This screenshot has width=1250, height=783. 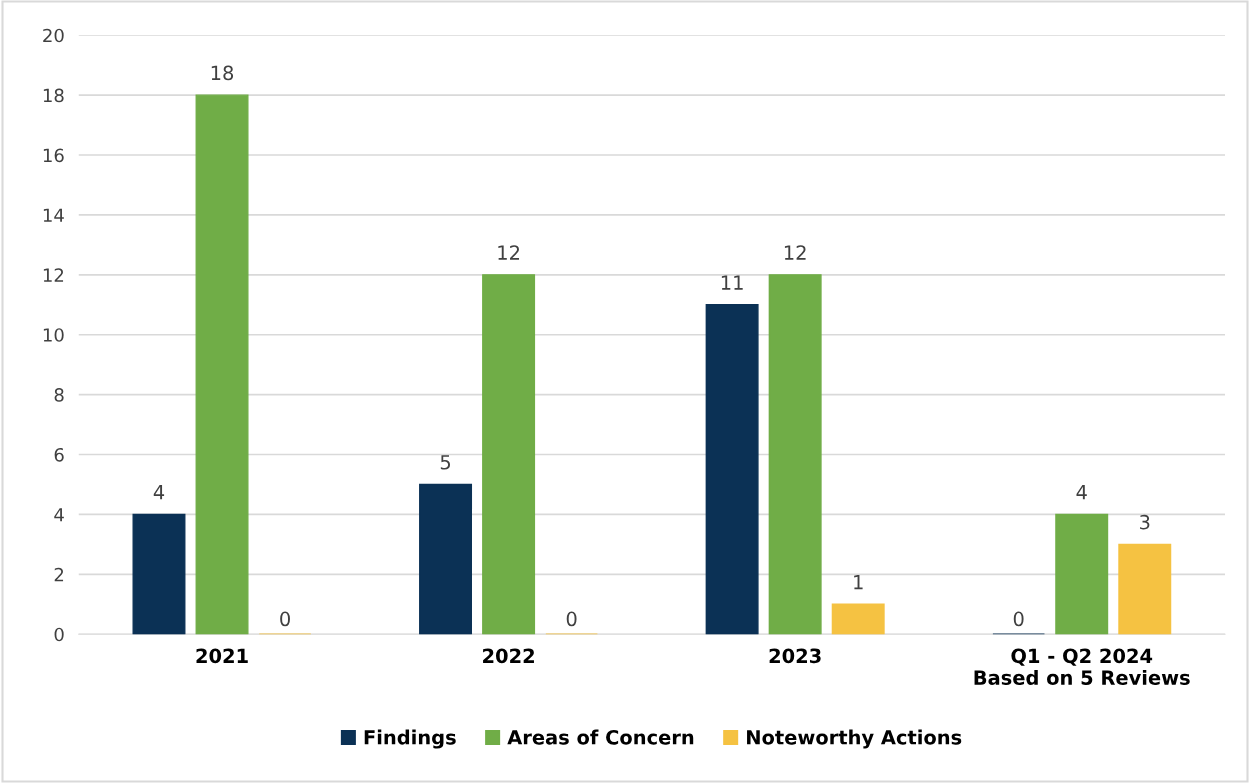 I want to click on y-tick-label: 18, so click(x=53, y=95).